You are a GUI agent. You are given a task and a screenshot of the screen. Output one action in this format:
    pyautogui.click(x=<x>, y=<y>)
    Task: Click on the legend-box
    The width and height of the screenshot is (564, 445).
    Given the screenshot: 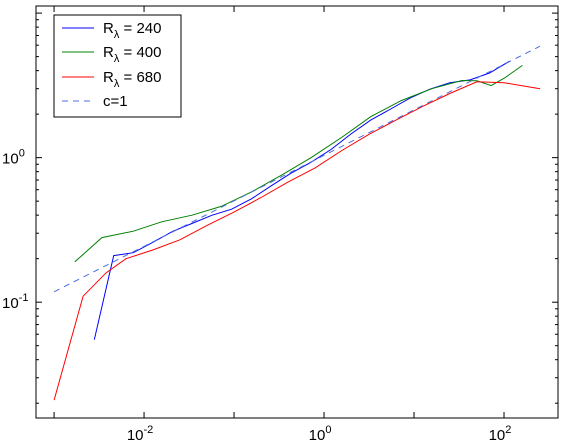 What is the action you would take?
    pyautogui.click(x=117, y=66)
    